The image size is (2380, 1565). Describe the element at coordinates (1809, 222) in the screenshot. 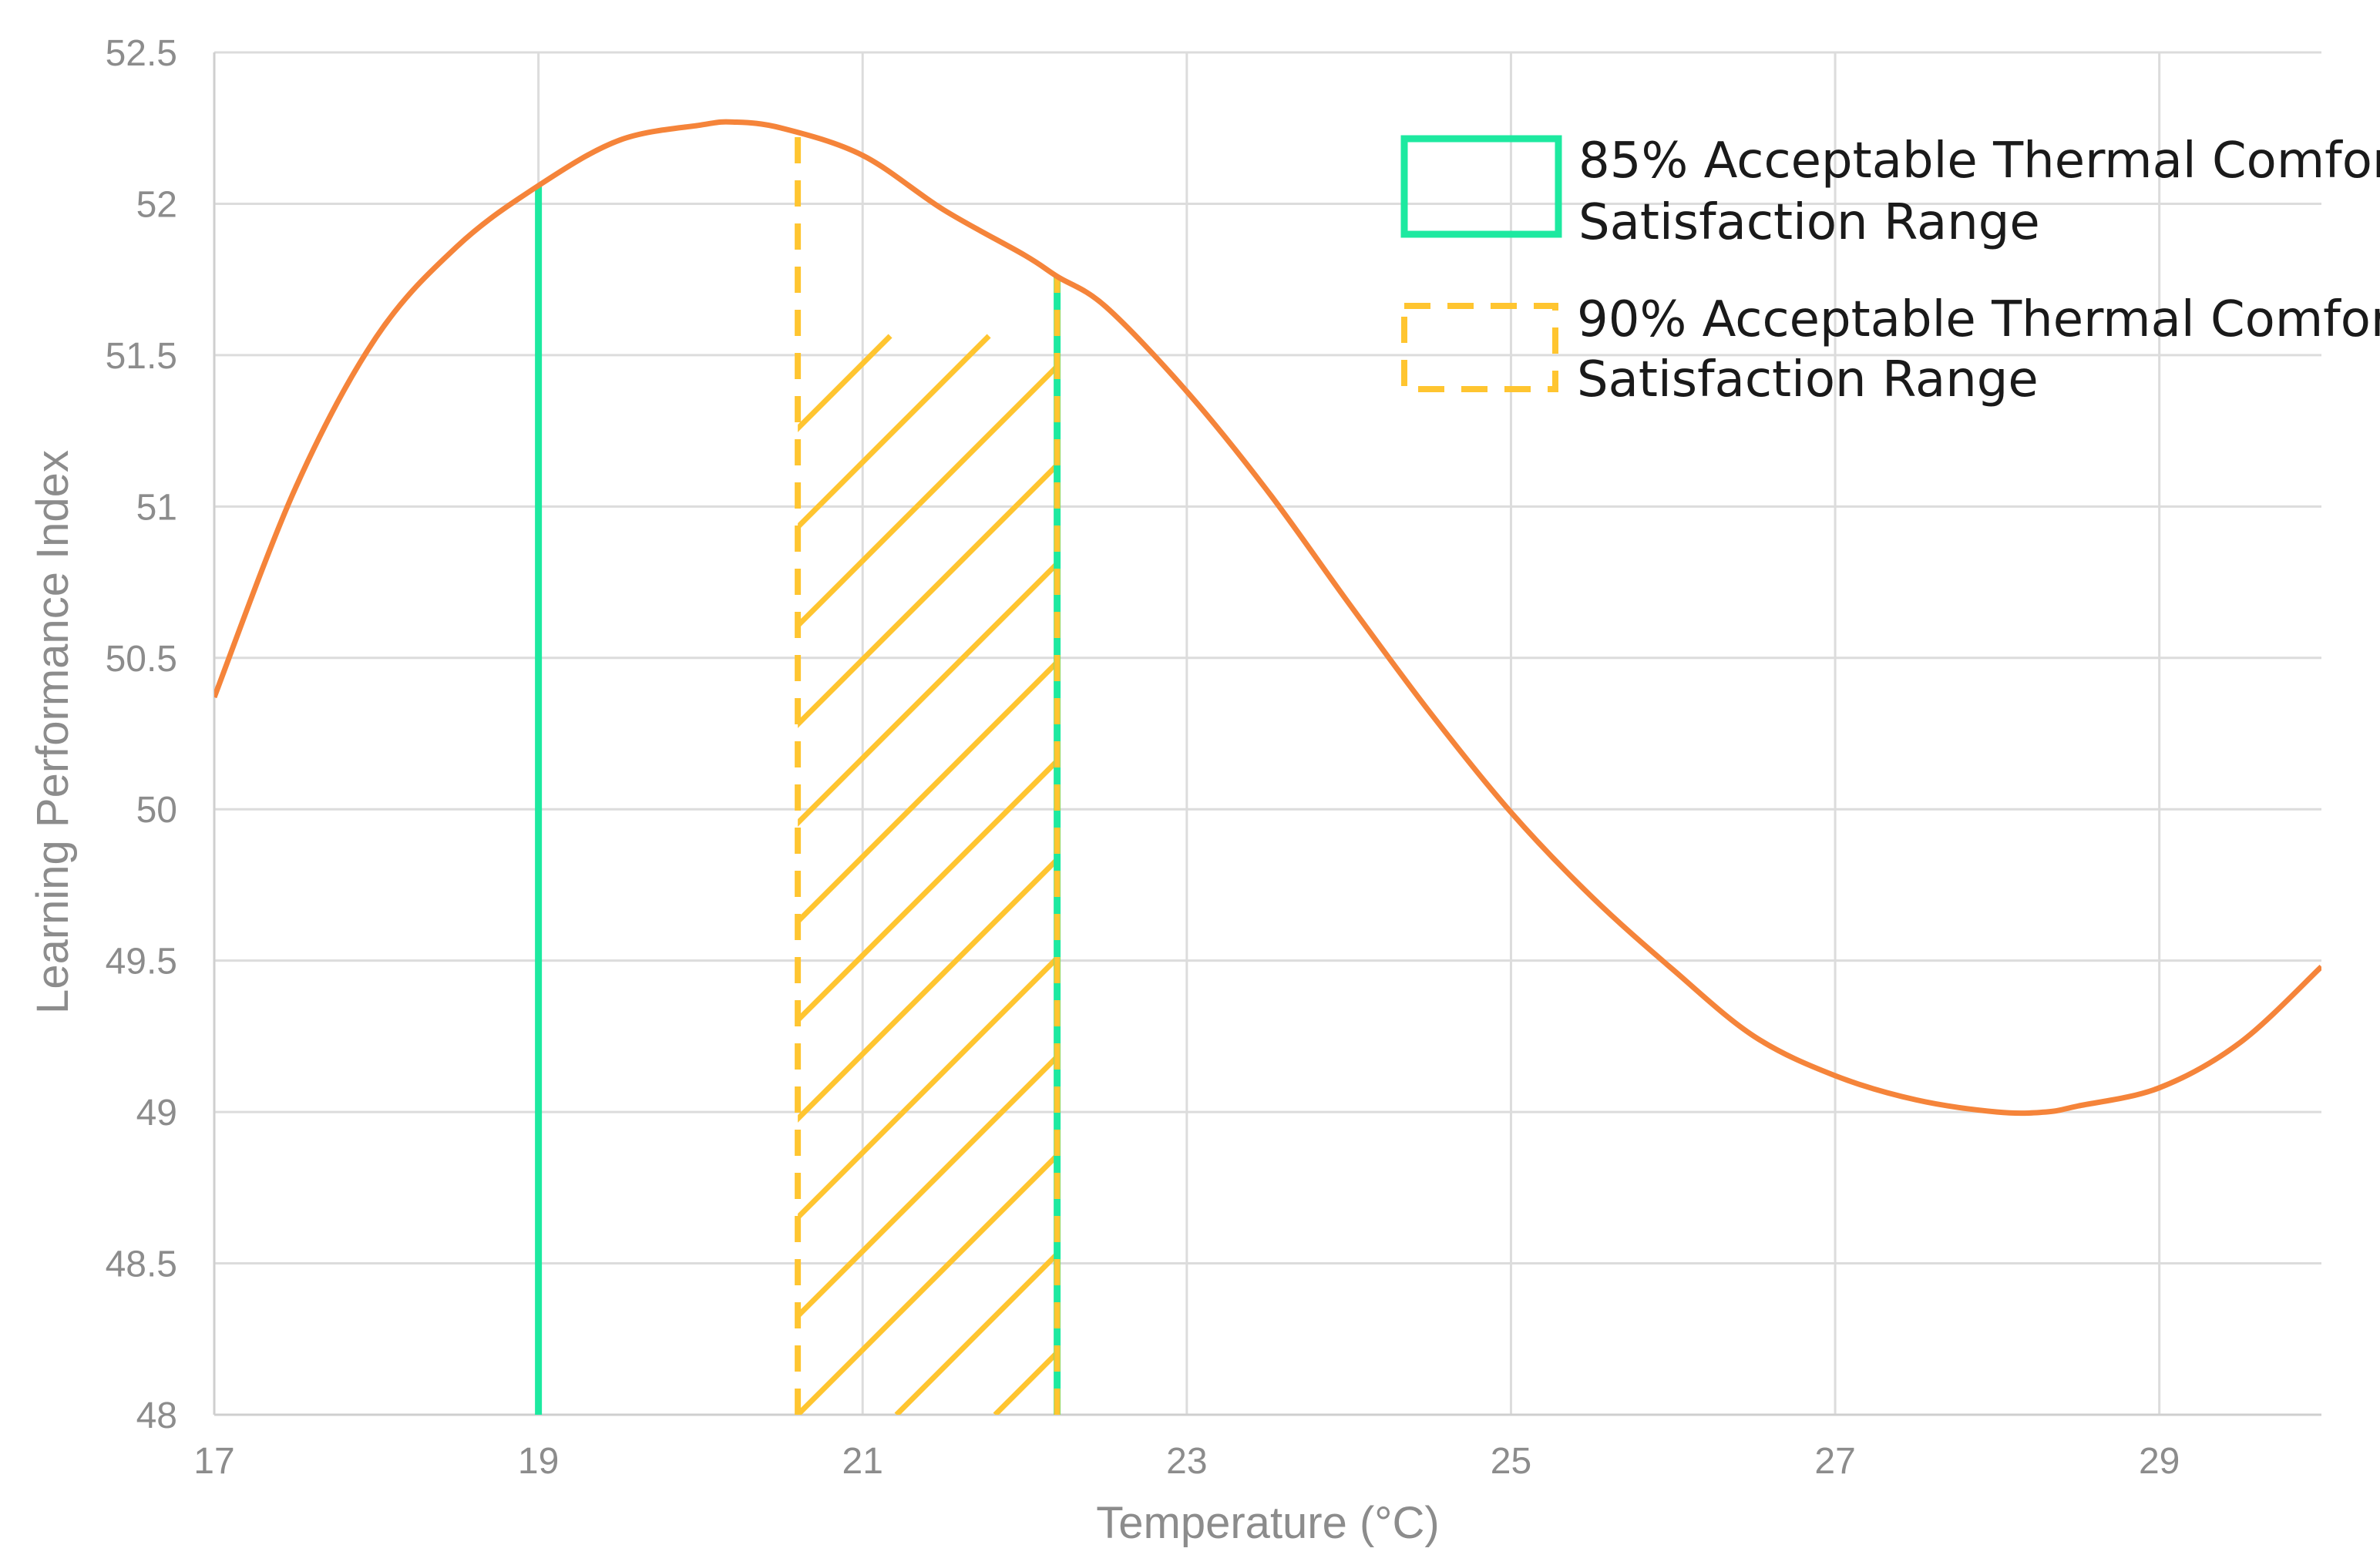

I see `legend-label-85-line2: Satisfaction Range` at that location.